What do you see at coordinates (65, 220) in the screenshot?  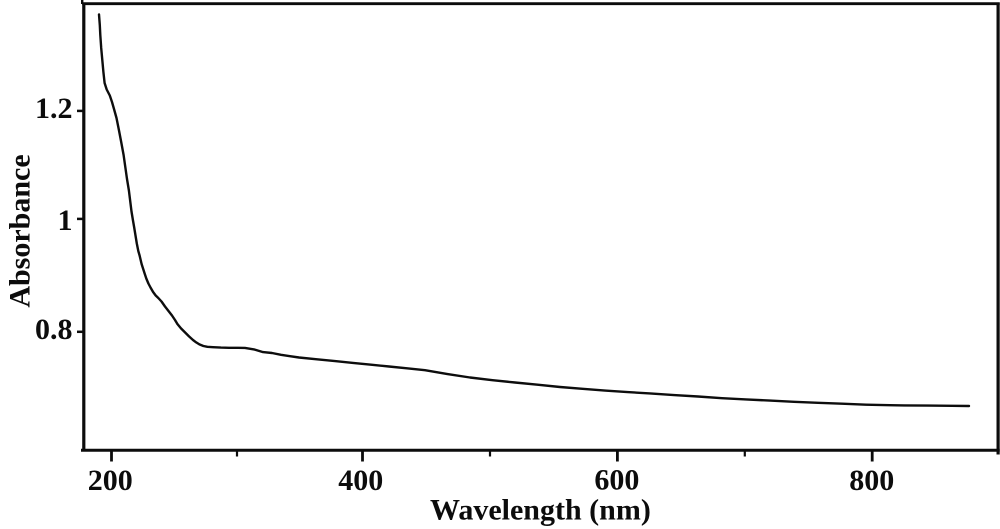 I see `svg-text: 1` at bounding box center [65, 220].